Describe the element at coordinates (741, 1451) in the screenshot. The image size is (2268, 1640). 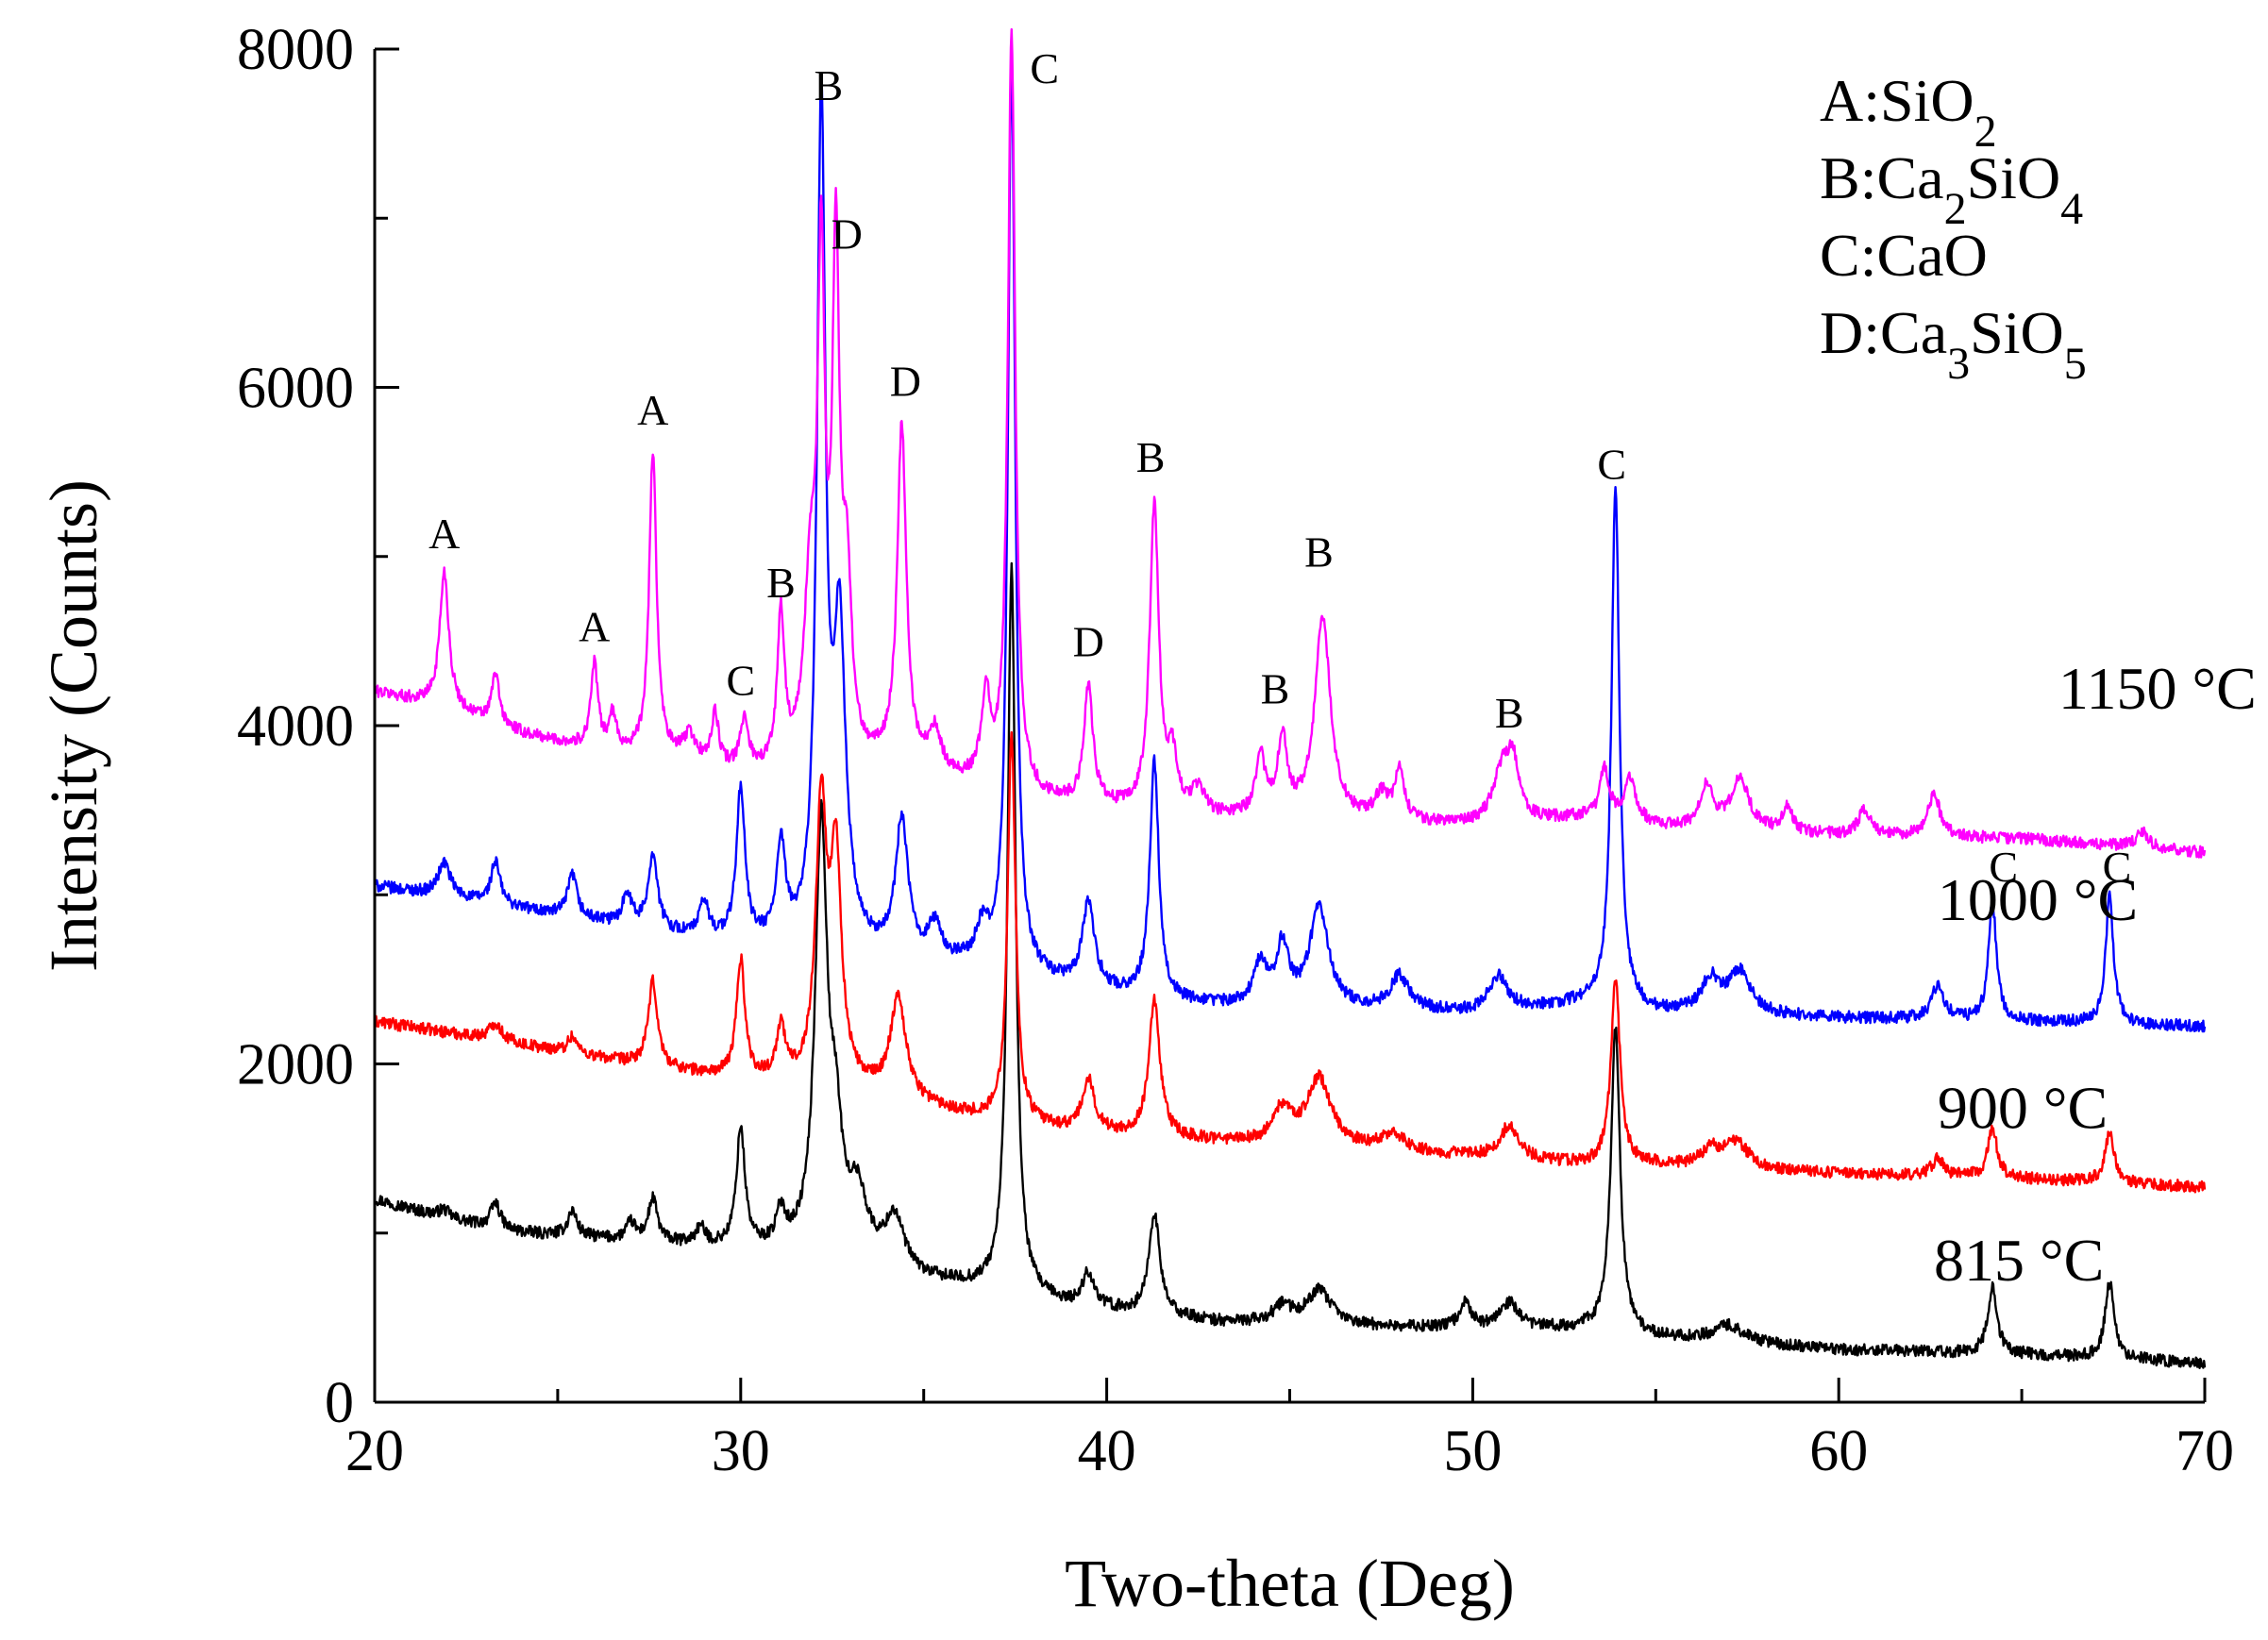
I see `x-tick-label: 30` at that location.